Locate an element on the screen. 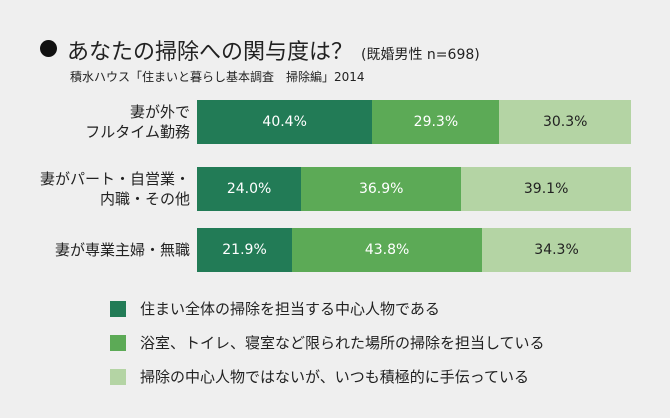 The image size is (670, 418). category-label: 妻が外で フルタイム勤務 is located at coordinates (137, 122).